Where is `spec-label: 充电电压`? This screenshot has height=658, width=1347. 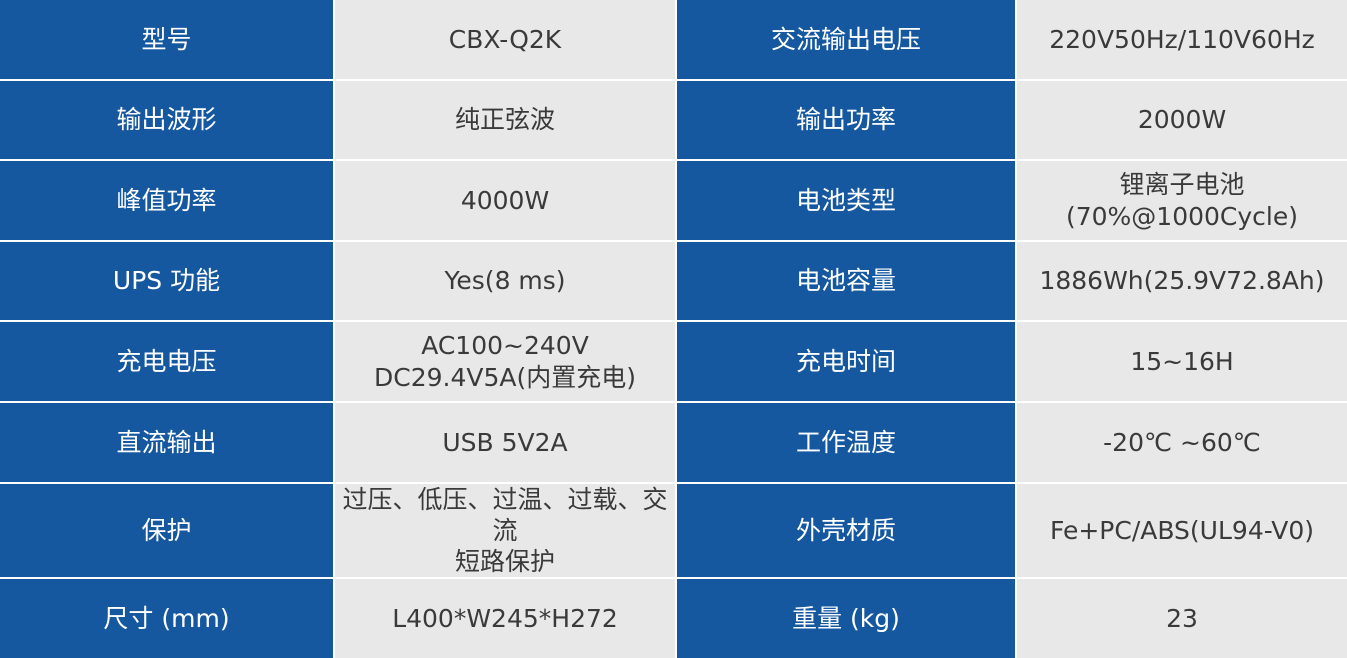
spec-label: 充电电压 is located at coordinates (166, 362).